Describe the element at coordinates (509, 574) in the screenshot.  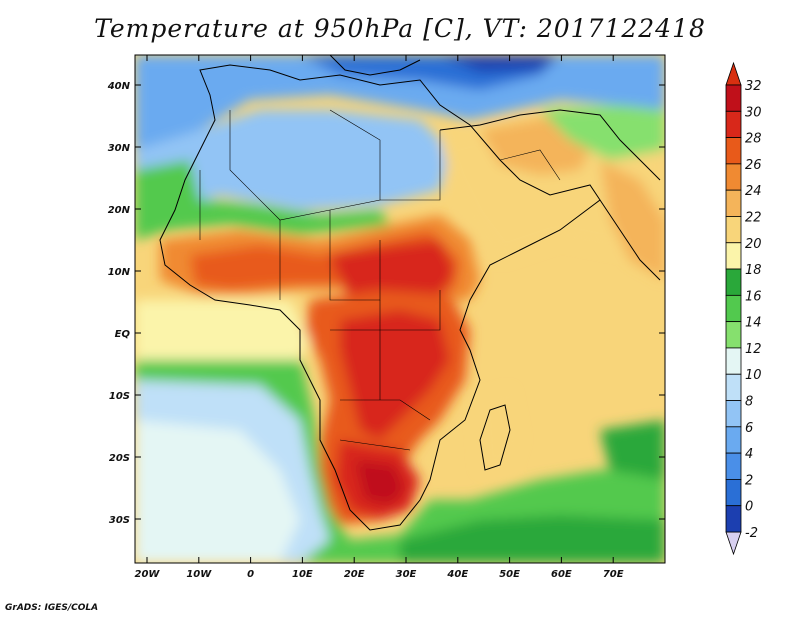
I see `lon-tick-label: 50E` at that location.